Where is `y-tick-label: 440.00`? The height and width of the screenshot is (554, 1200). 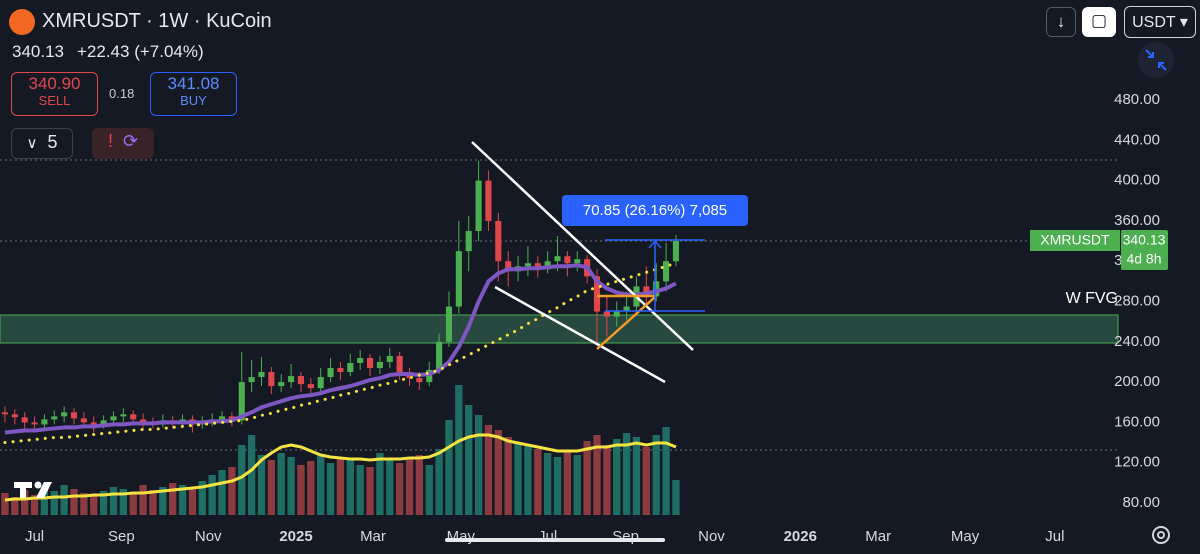 y-tick-label: 440.00 is located at coordinates (1137, 139).